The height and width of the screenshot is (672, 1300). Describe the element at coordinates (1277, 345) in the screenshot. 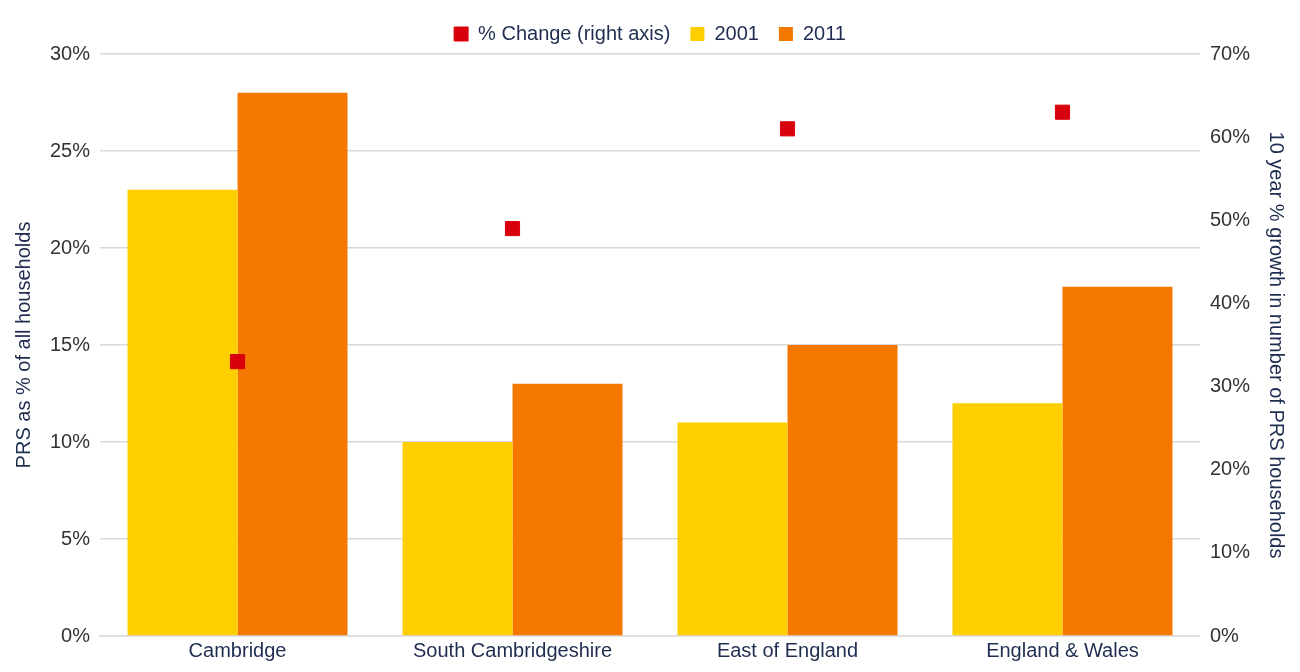

I see `y2-axis-title: 10 year % growth in number of PRS households` at that location.